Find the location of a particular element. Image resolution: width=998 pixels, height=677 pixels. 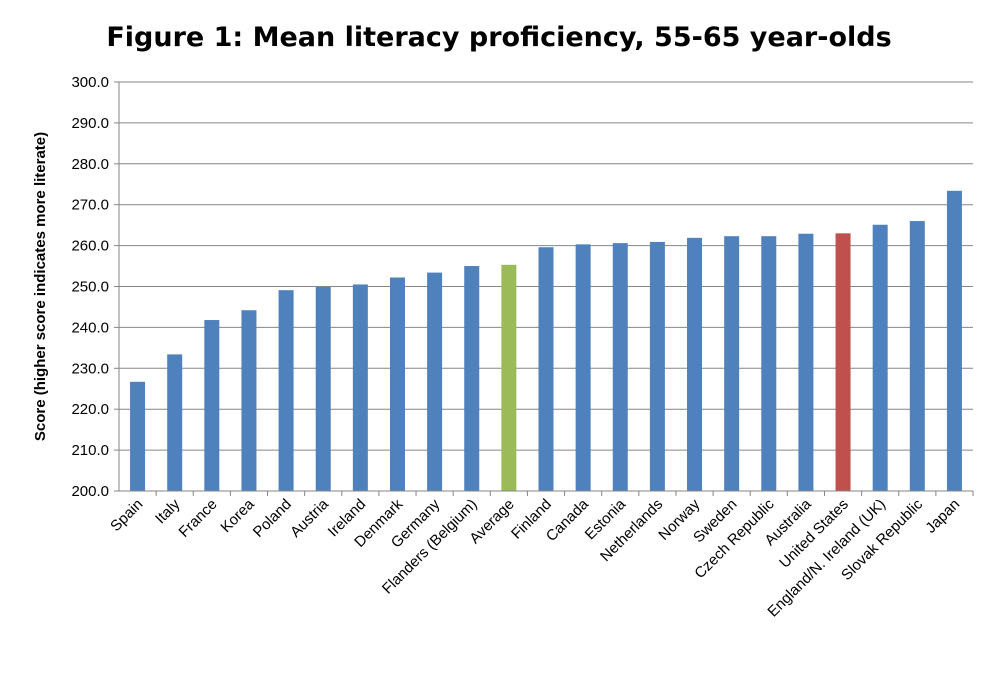

bar-united-states is located at coordinates (843, 362).